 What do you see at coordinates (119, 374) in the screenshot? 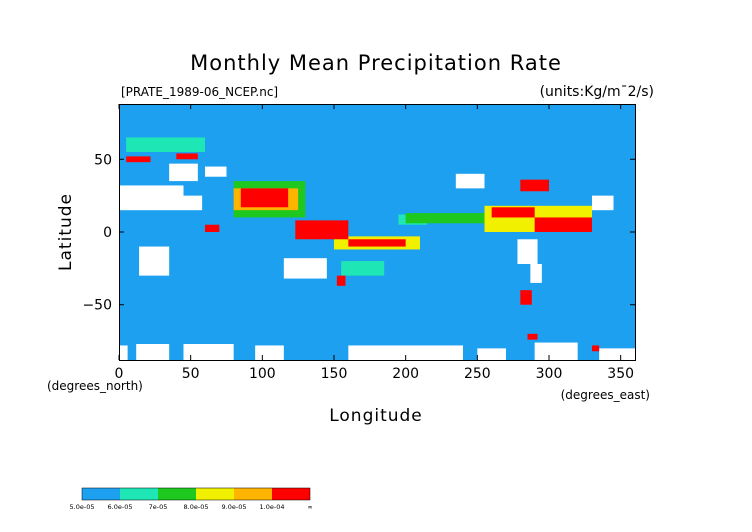
I see `x-tick-label: 0` at bounding box center [119, 374].